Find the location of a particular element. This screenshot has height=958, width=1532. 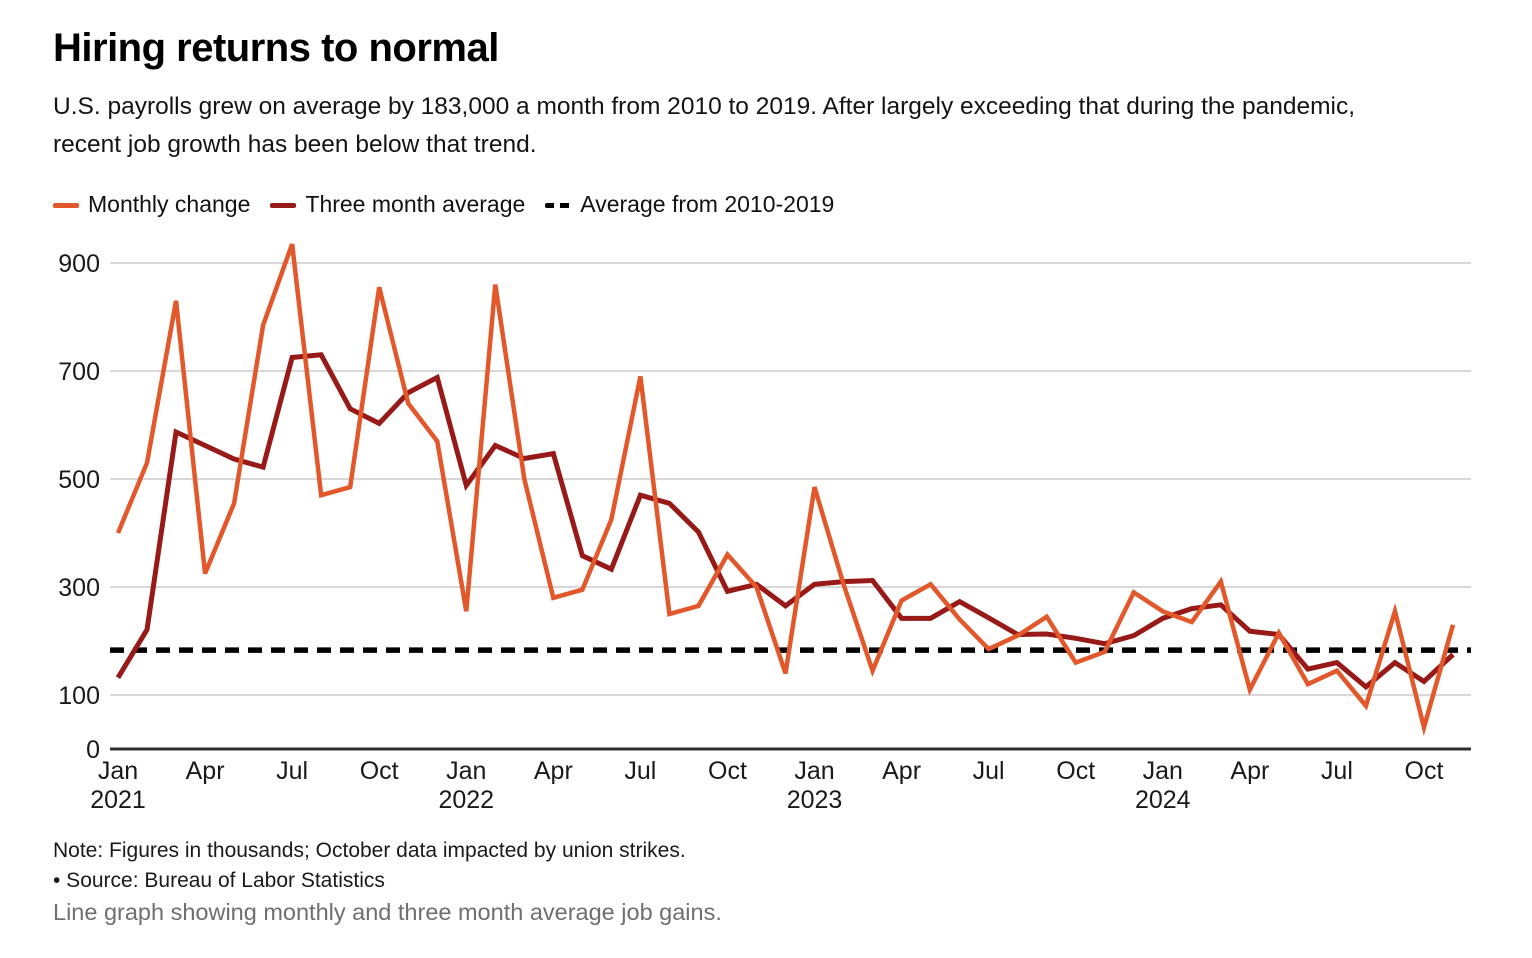

legend-item-monthly-change: Monthly change is located at coordinates (151, 204).